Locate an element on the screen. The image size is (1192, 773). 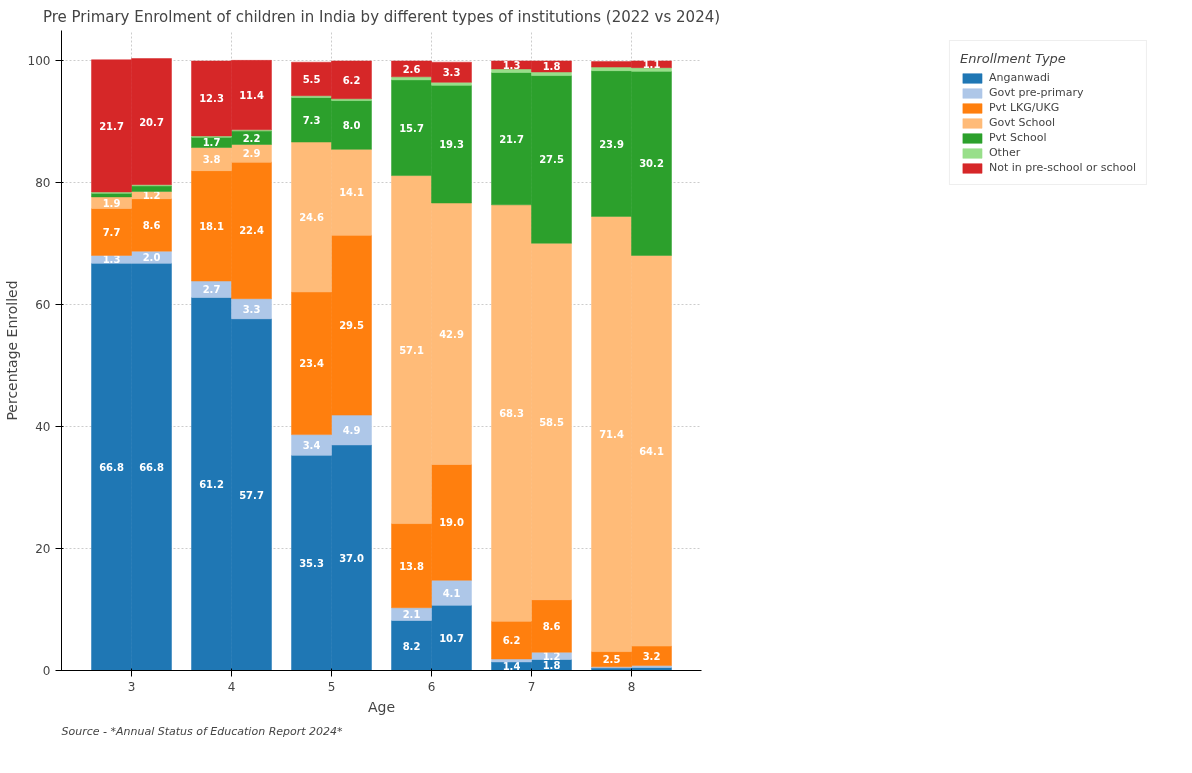
data-label: 1.1 is located at coordinates (651, 65).